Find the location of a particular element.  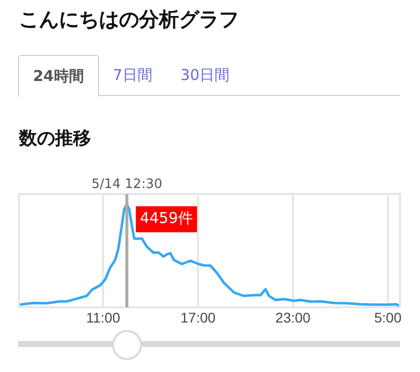

text: 24時間 is located at coordinates (58, 76).